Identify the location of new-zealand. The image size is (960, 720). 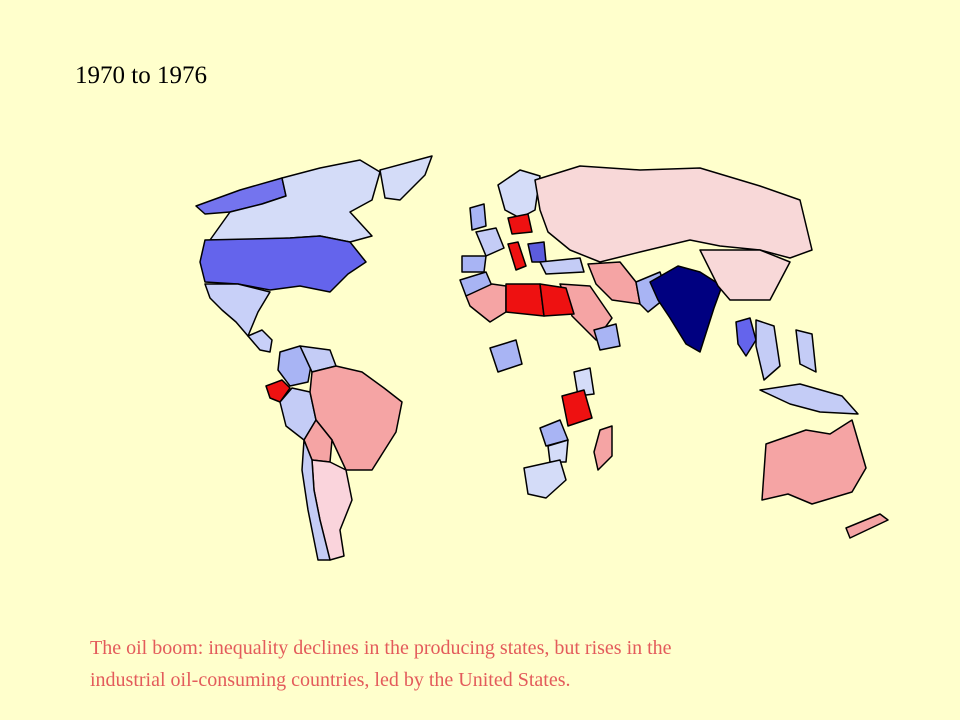
(867, 526).